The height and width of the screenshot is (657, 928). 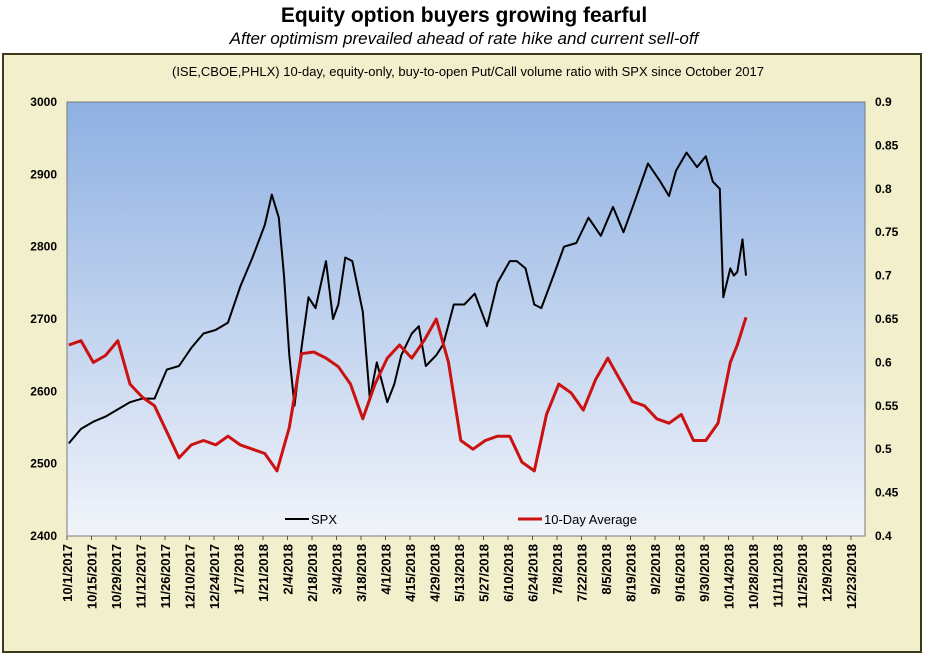 I want to click on x-tick-label: 11/25/2018, so click(x=802, y=576).